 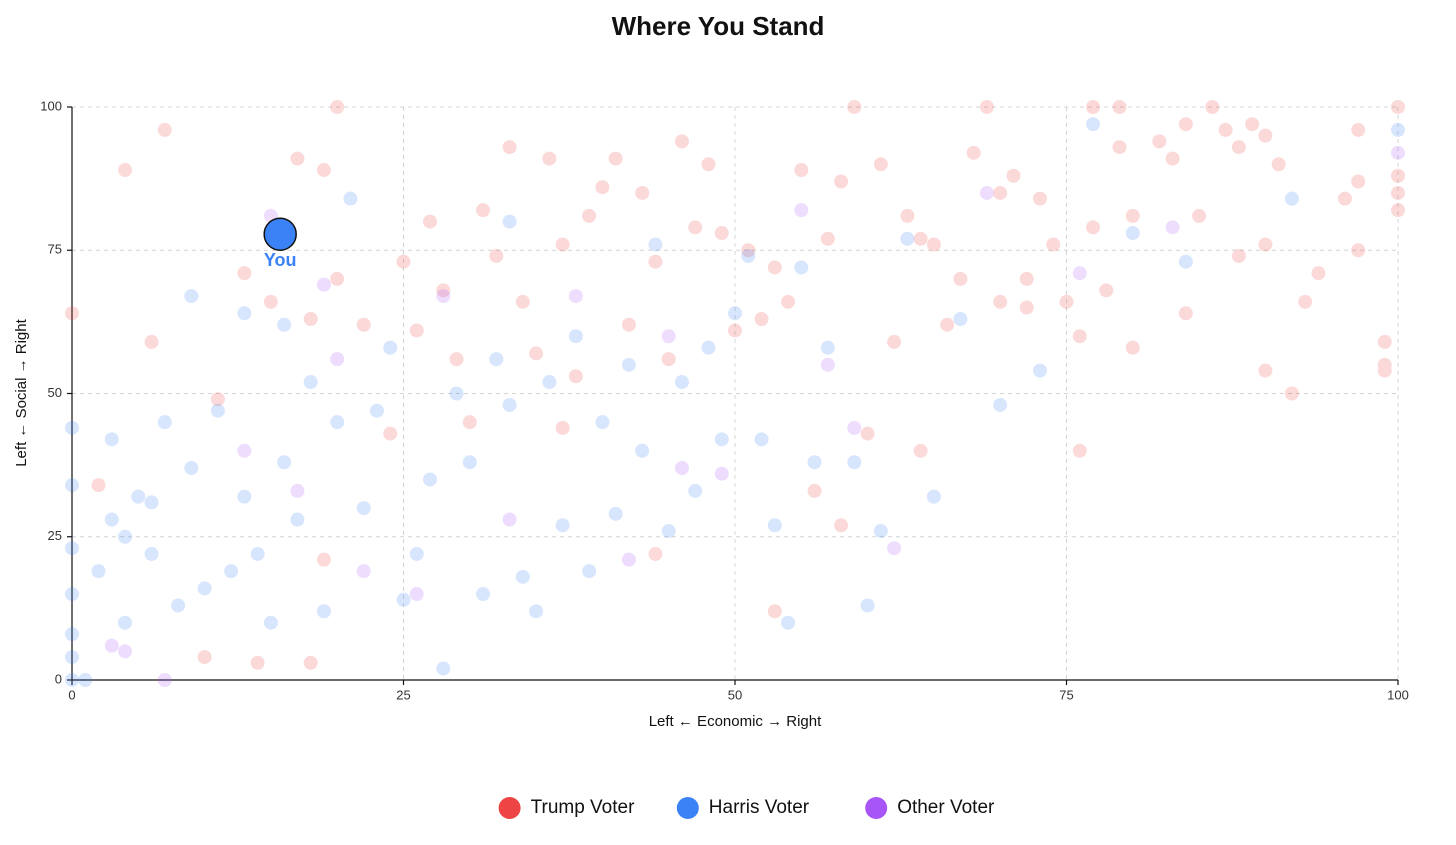 I want to click on y-tick-label: 75, so click(x=55, y=249).